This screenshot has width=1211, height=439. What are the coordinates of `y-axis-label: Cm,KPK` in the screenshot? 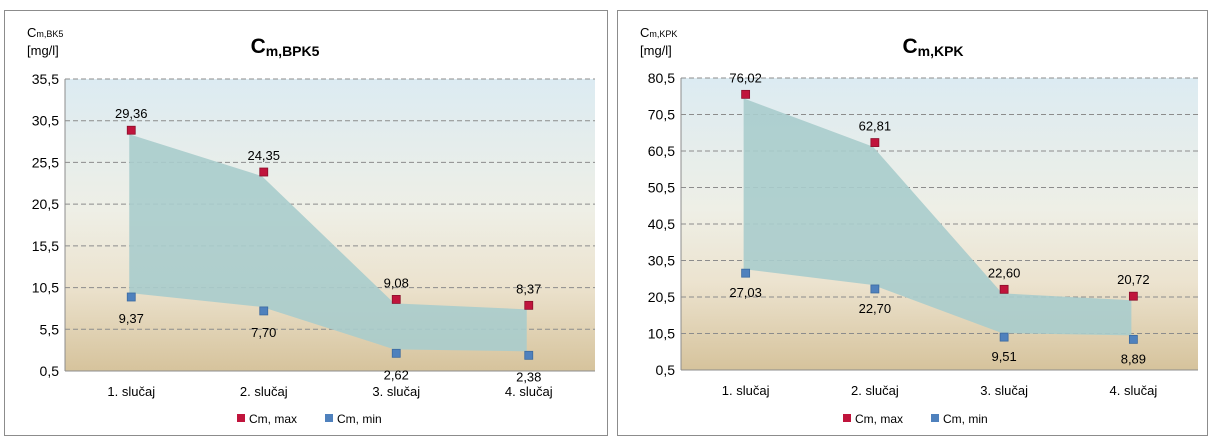 It's located at (658, 32).